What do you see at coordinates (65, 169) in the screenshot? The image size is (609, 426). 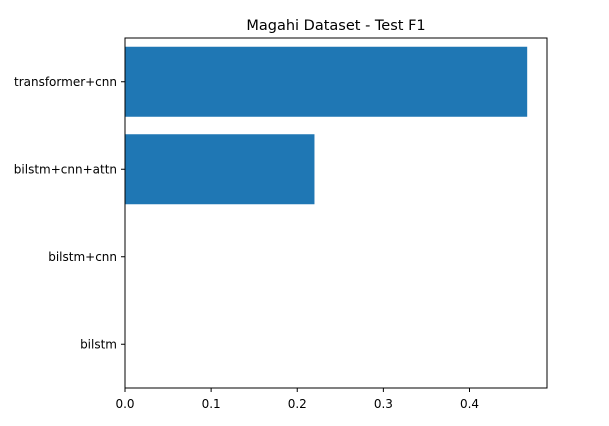 I see `y-tick-label: bilstm+cnn+attn` at bounding box center [65, 169].